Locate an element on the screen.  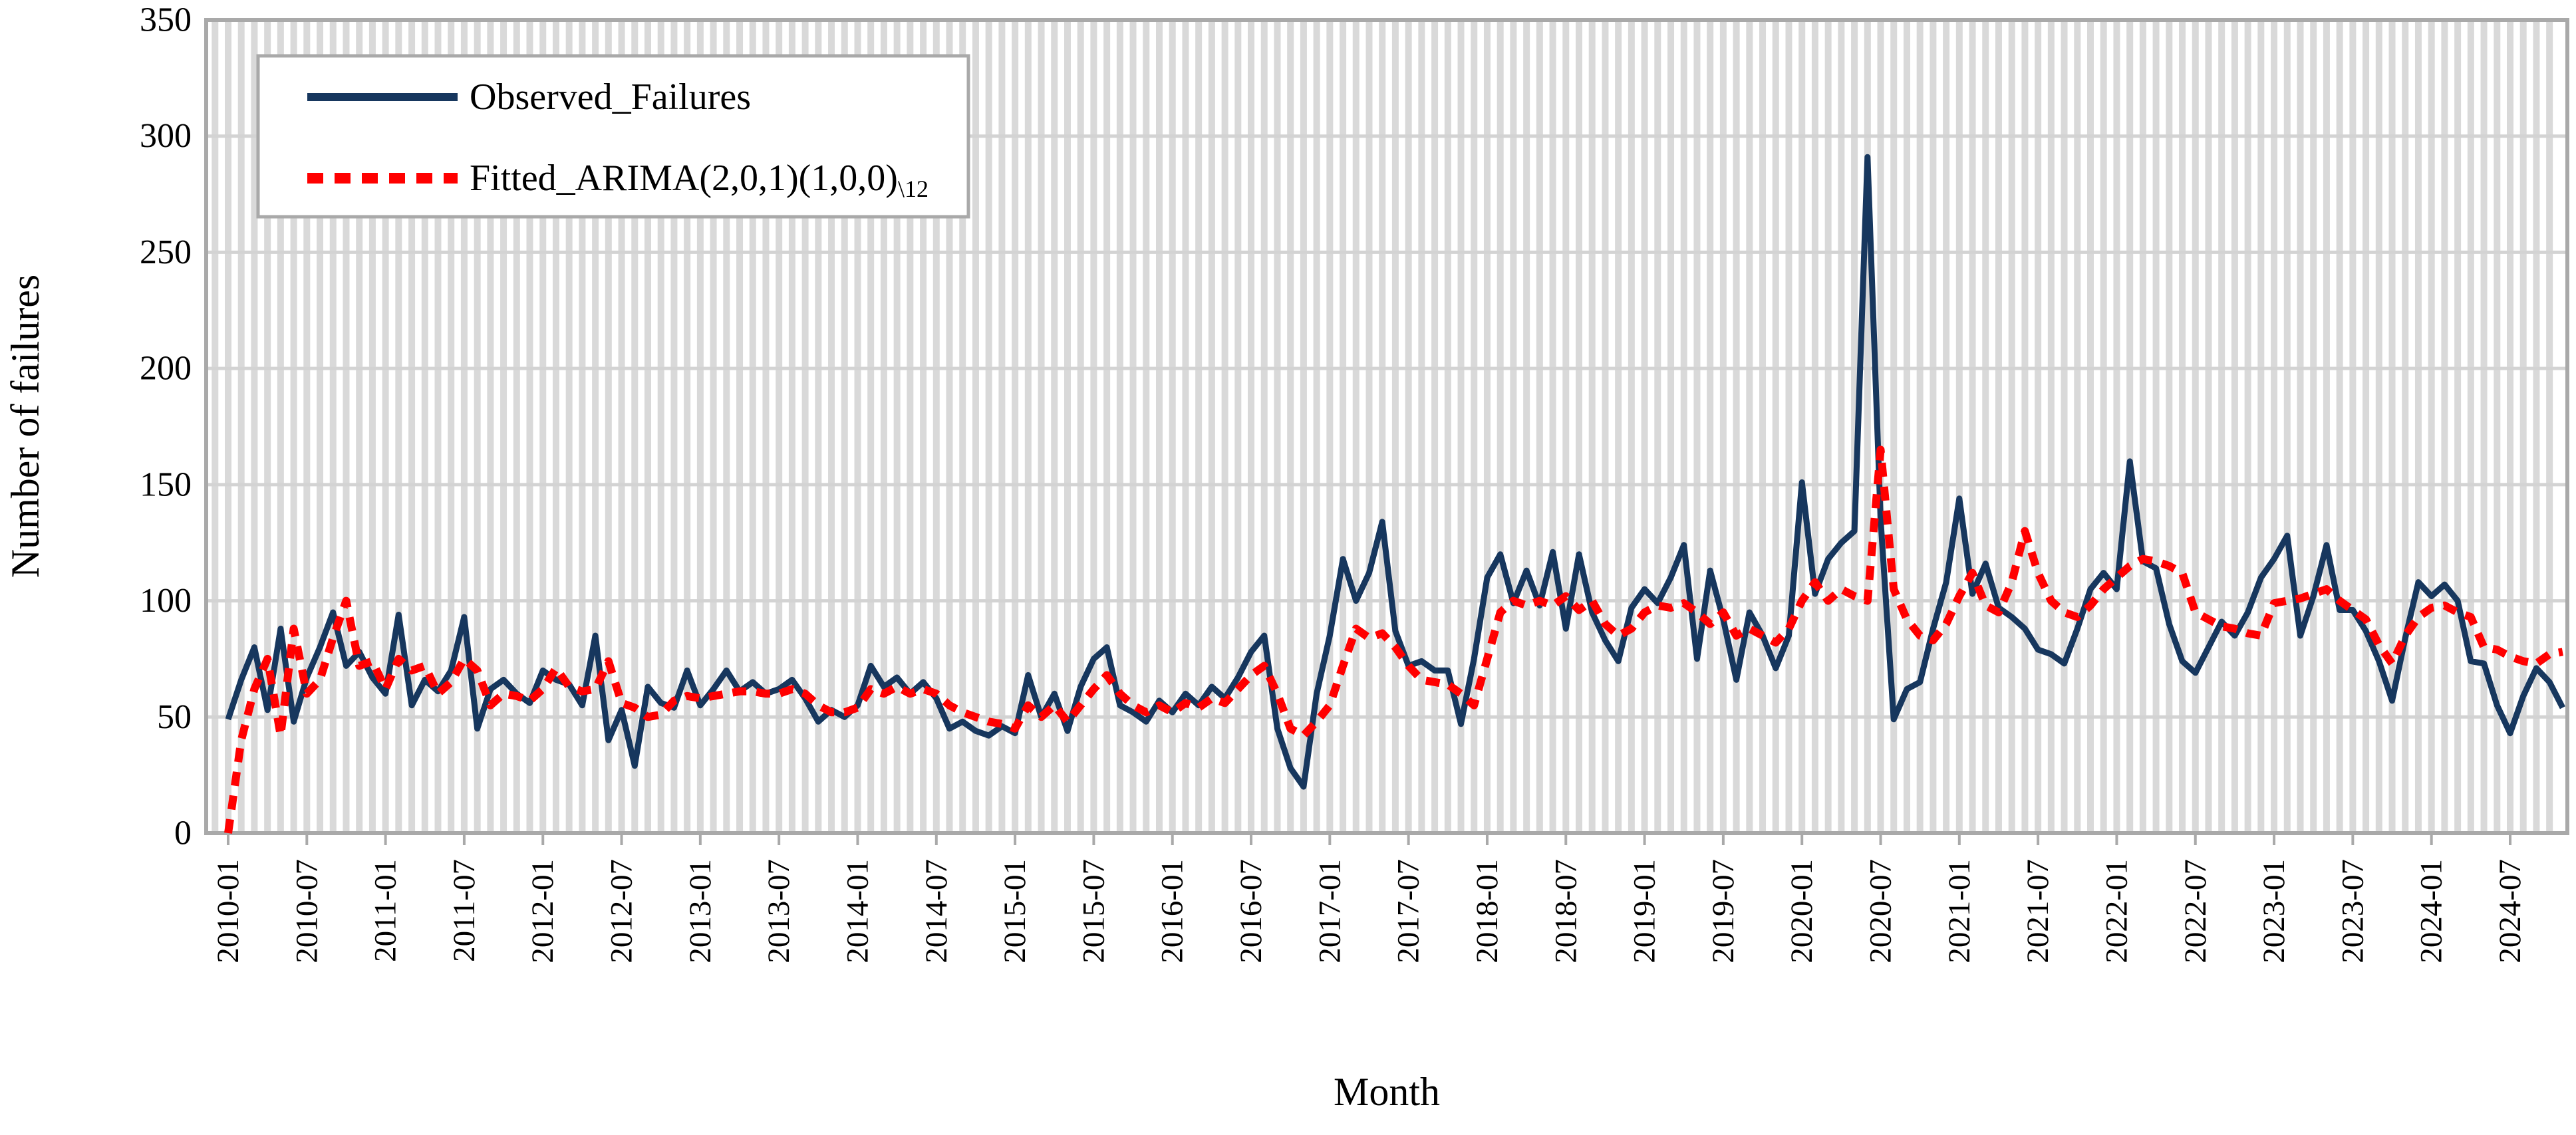
x-tick-label: 2020-01 is located at coordinates (1802, 911).